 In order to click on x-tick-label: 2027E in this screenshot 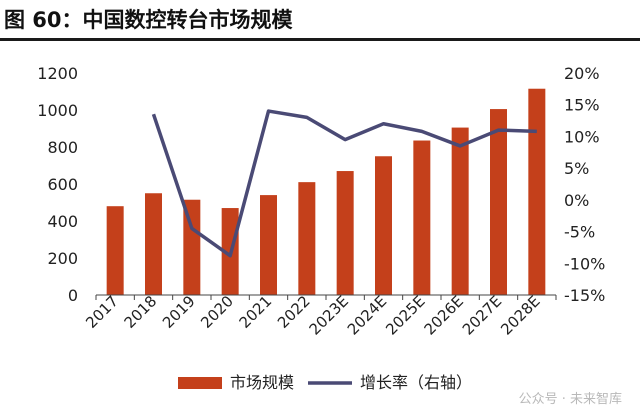, I will do `click(482, 315)`.